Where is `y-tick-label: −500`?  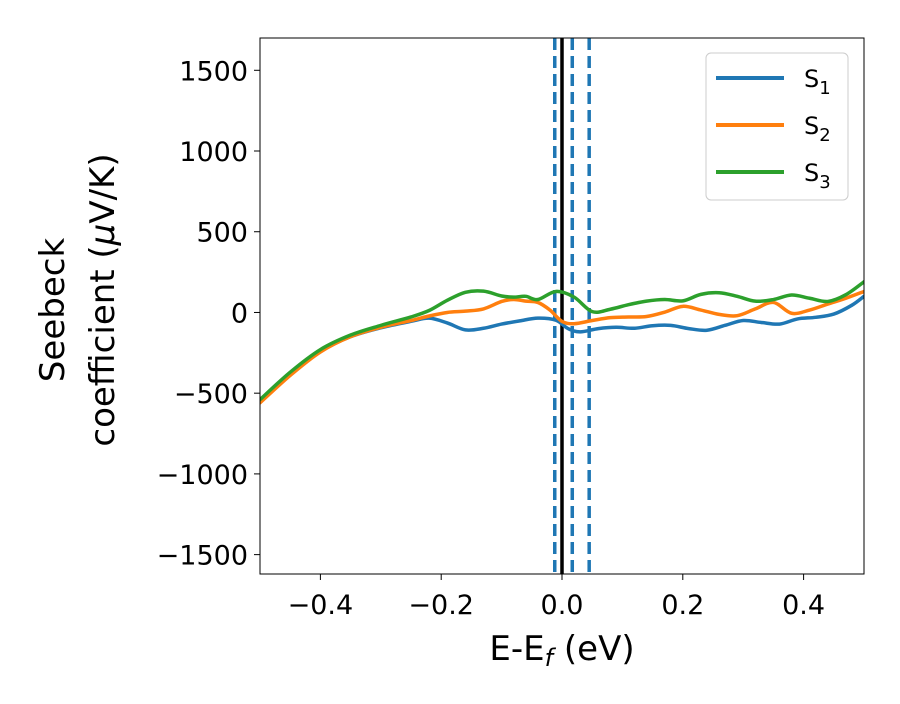
y-tick-label: −500 is located at coordinates (211, 394).